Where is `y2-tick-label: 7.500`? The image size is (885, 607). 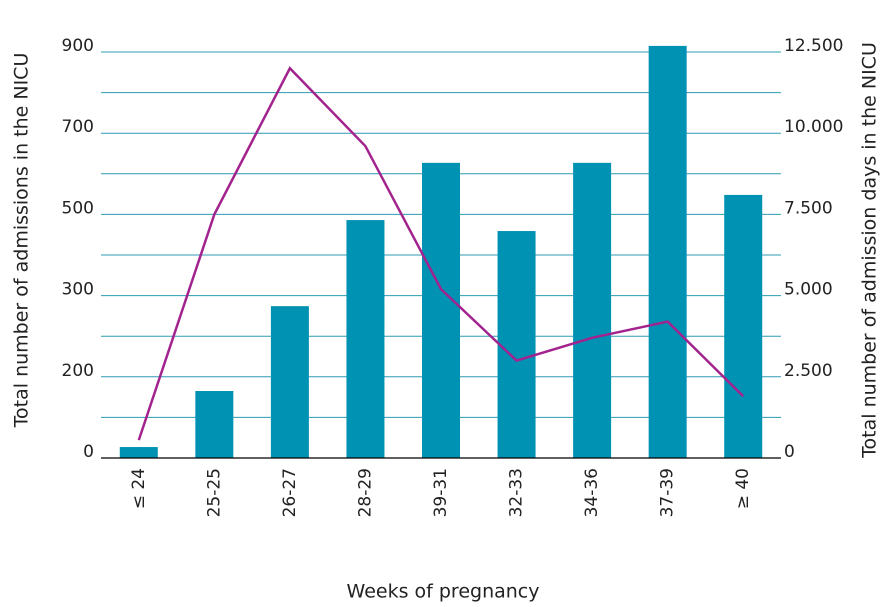
y2-tick-label: 7.500 is located at coordinates (808, 208).